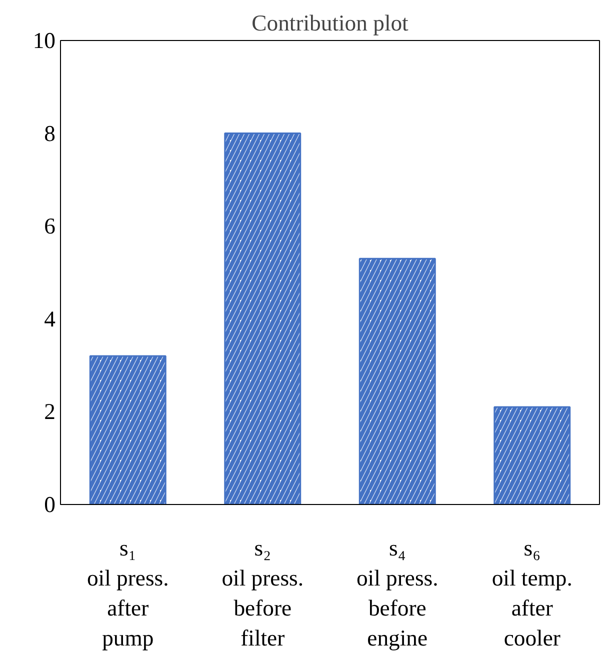 Image resolution: width=609 pixels, height=653 pixels. What do you see at coordinates (331, 23) in the screenshot?
I see `chart-title: Contribution plot` at bounding box center [331, 23].